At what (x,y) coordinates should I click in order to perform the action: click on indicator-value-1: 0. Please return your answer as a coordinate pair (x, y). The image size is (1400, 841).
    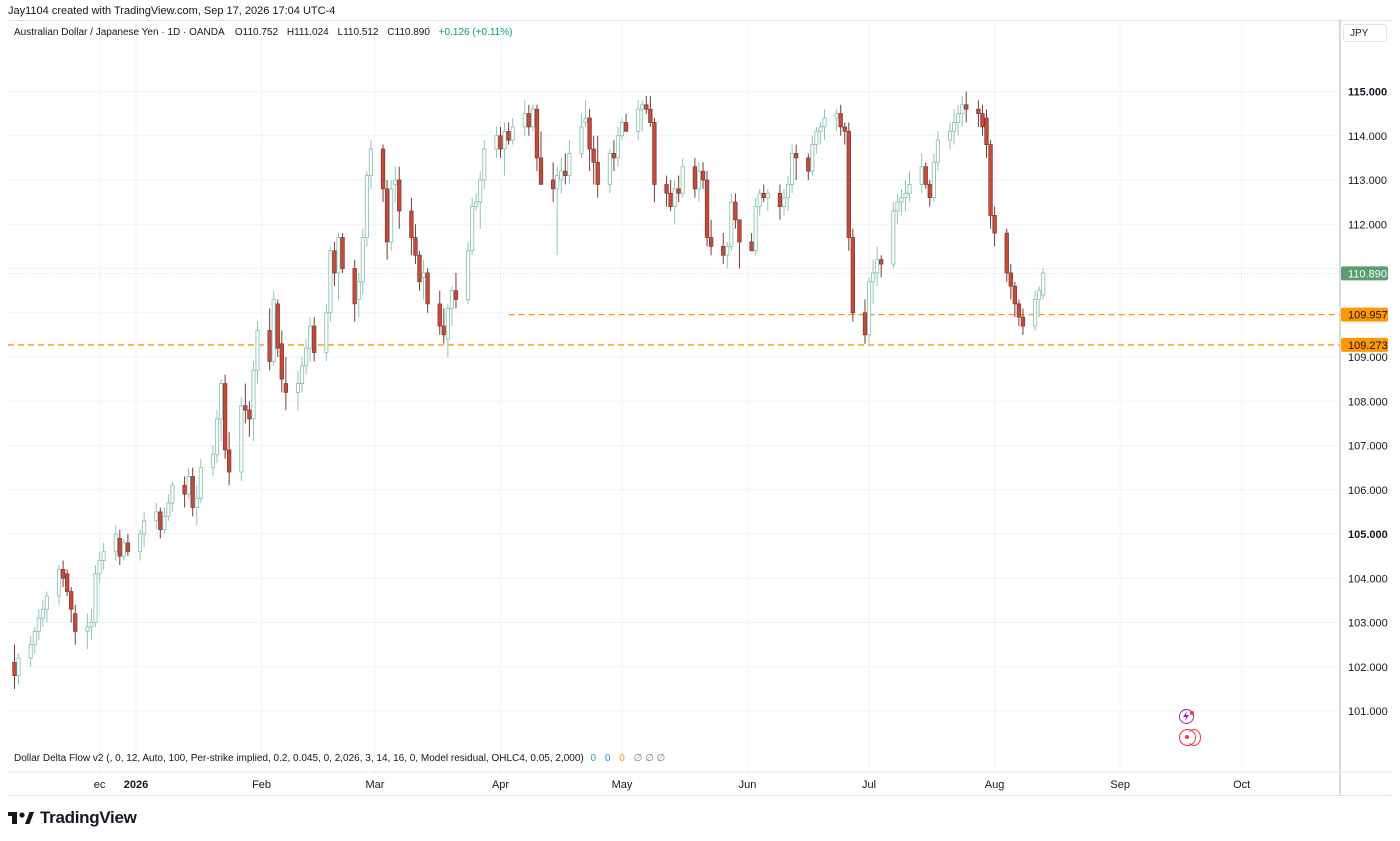
    Looking at the image, I should click on (593, 758).